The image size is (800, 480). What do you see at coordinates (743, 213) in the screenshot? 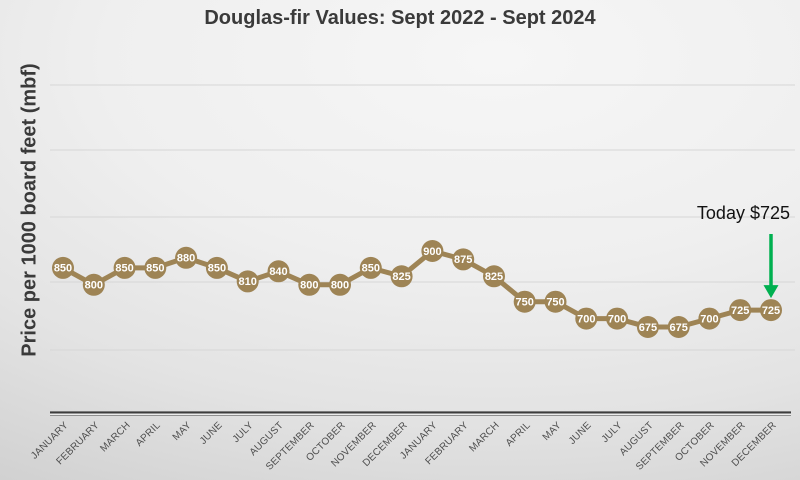
I see `today-annotation-label: Today $725` at bounding box center [743, 213].